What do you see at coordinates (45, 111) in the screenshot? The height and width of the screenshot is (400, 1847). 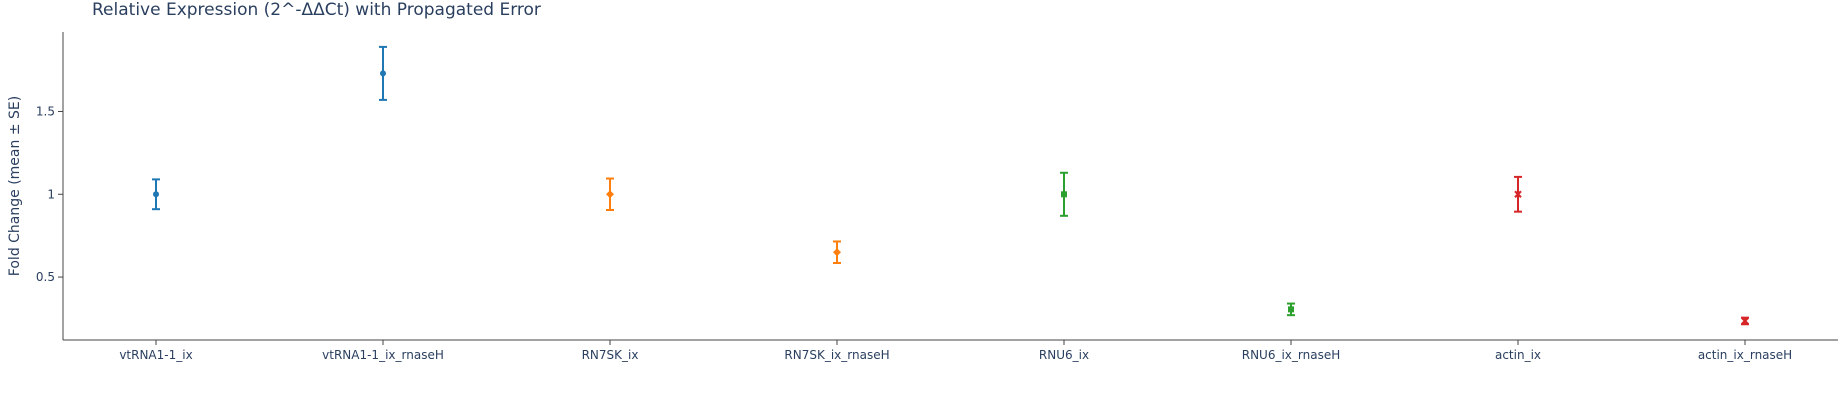 I see `y-tick-label: 1.5` at bounding box center [45, 111].